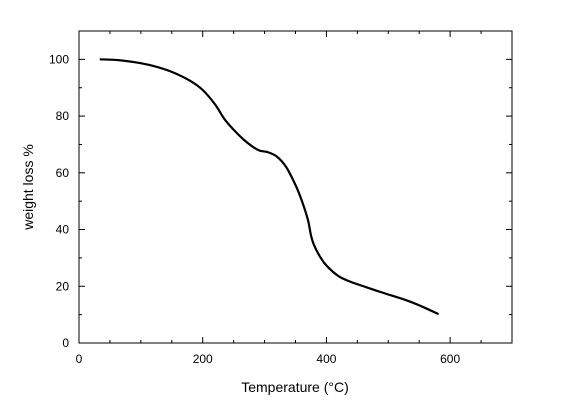 The height and width of the screenshot is (408, 563). I want to click on y-tick-label: 20, so click(63, 286).